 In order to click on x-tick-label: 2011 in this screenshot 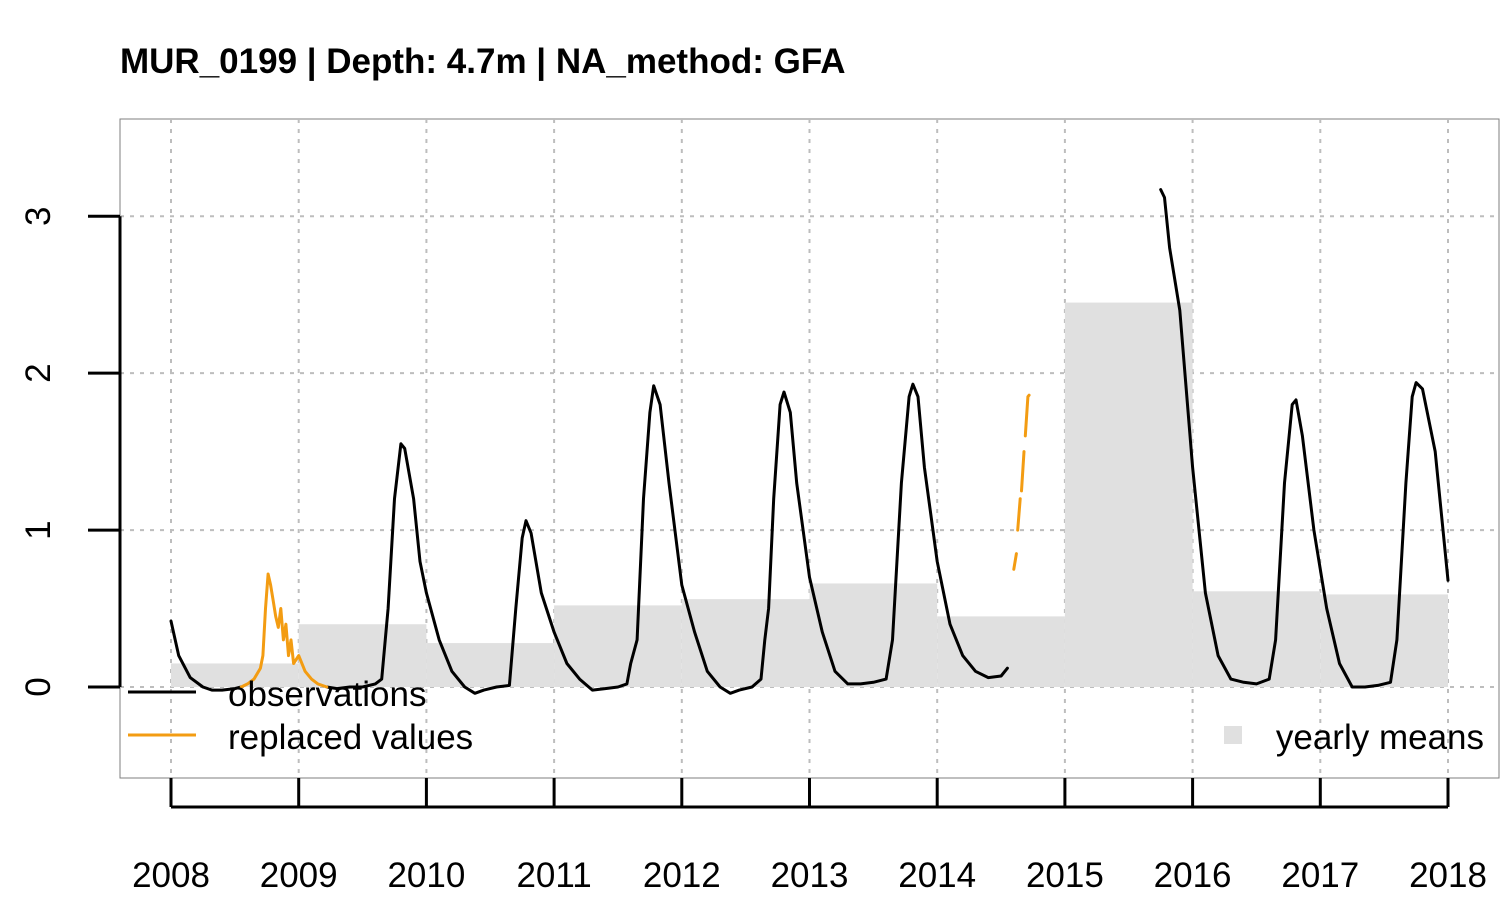, I will do `click(553, 875)`.